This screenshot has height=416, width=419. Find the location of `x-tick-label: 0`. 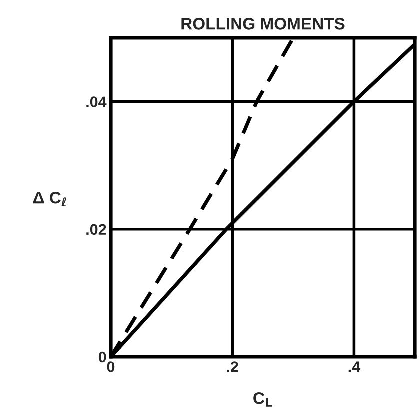

x-tick-label: 0 is located at coordinates (111, 367).